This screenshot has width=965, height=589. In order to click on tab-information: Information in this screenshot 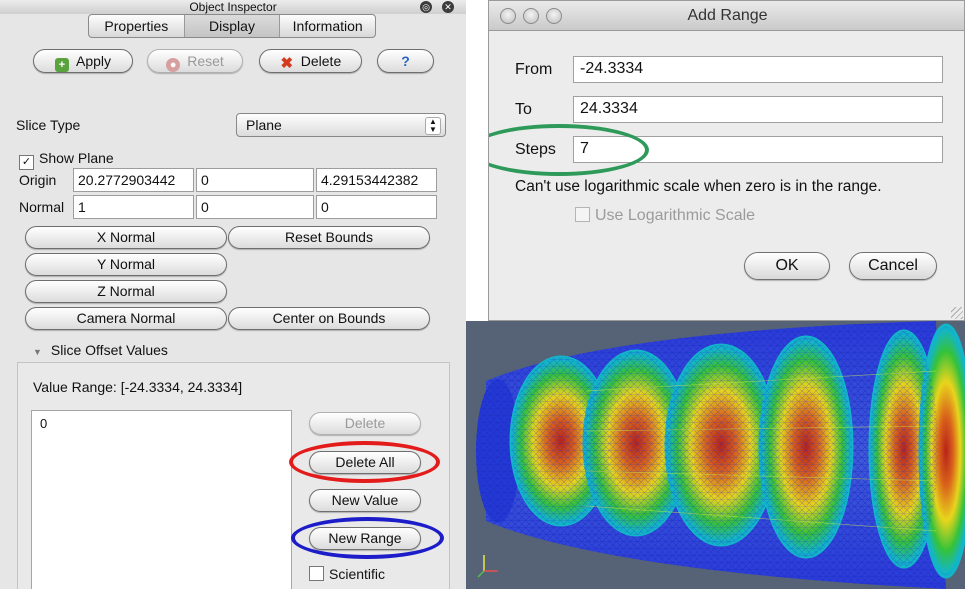, I will do `click(327, 26)`.